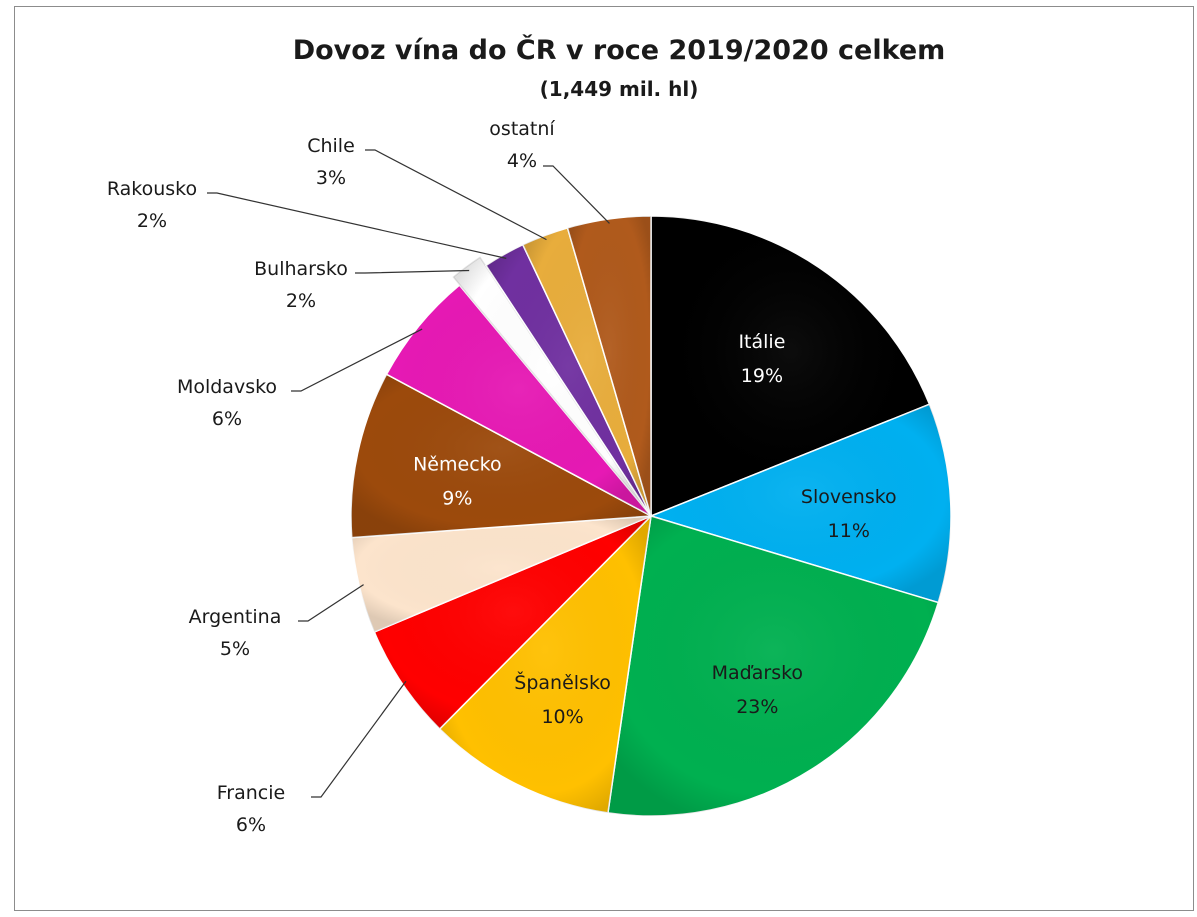 The image size is (1197, 917). Describe the element at coordinates (251, 793) in the screenshot. I see `slice-name-label-5: Francie` at that location.